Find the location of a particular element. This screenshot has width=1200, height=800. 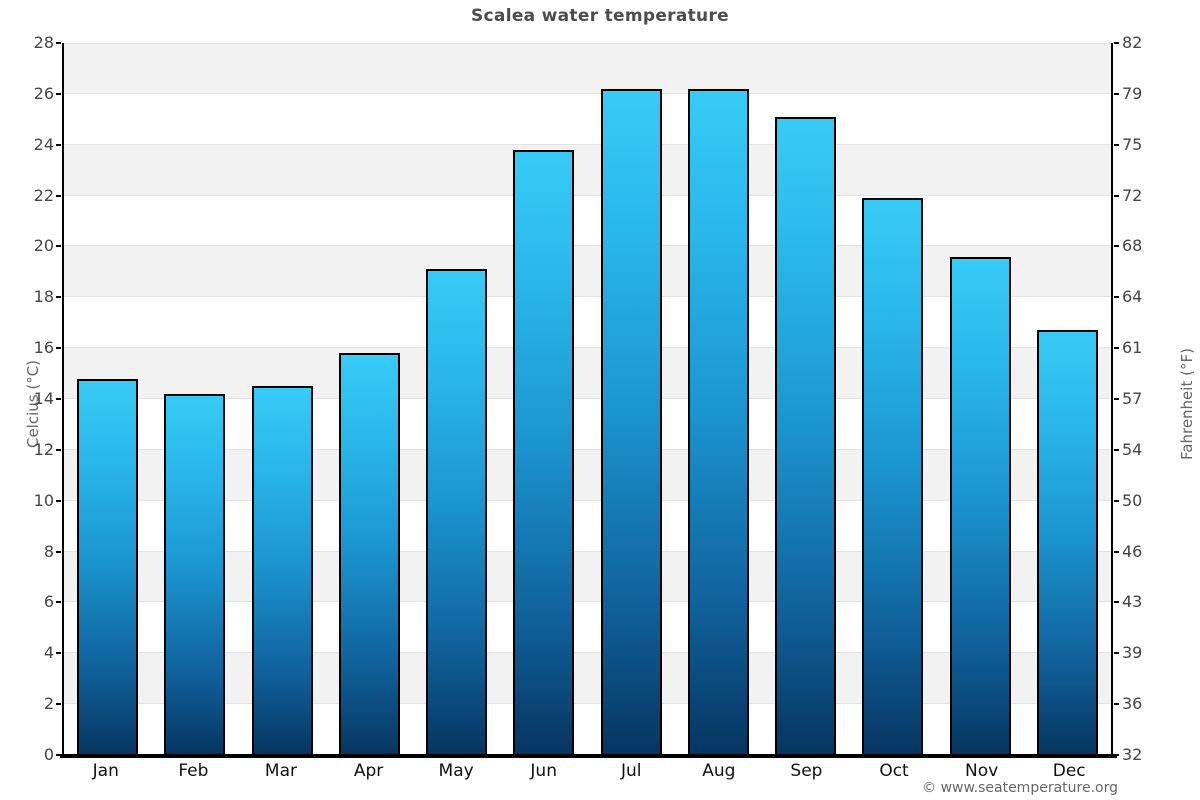

fahrenheit-tick: 36 is located at coordinates (1132, 704).